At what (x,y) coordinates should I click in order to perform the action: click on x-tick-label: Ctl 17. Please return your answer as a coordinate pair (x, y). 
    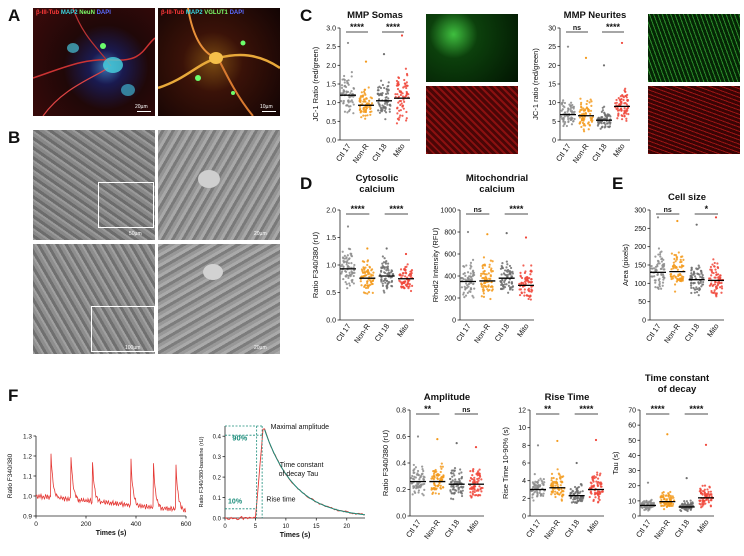
    Looking at the image, I should click on (413, 528).